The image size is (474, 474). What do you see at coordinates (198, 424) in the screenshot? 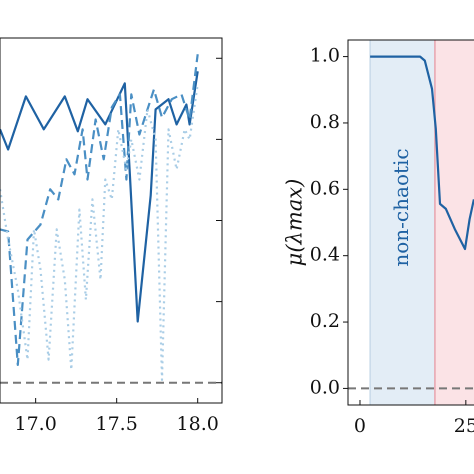
I see `x-tick-label: 18.0` at bounding box center [198, 424].